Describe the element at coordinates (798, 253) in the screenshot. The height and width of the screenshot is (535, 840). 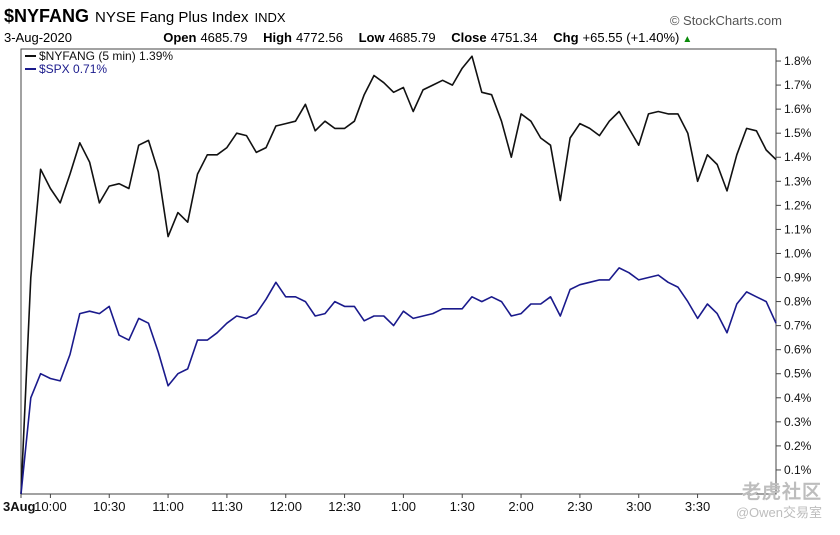
I see `y-tick-label: 1.0%` at that location.